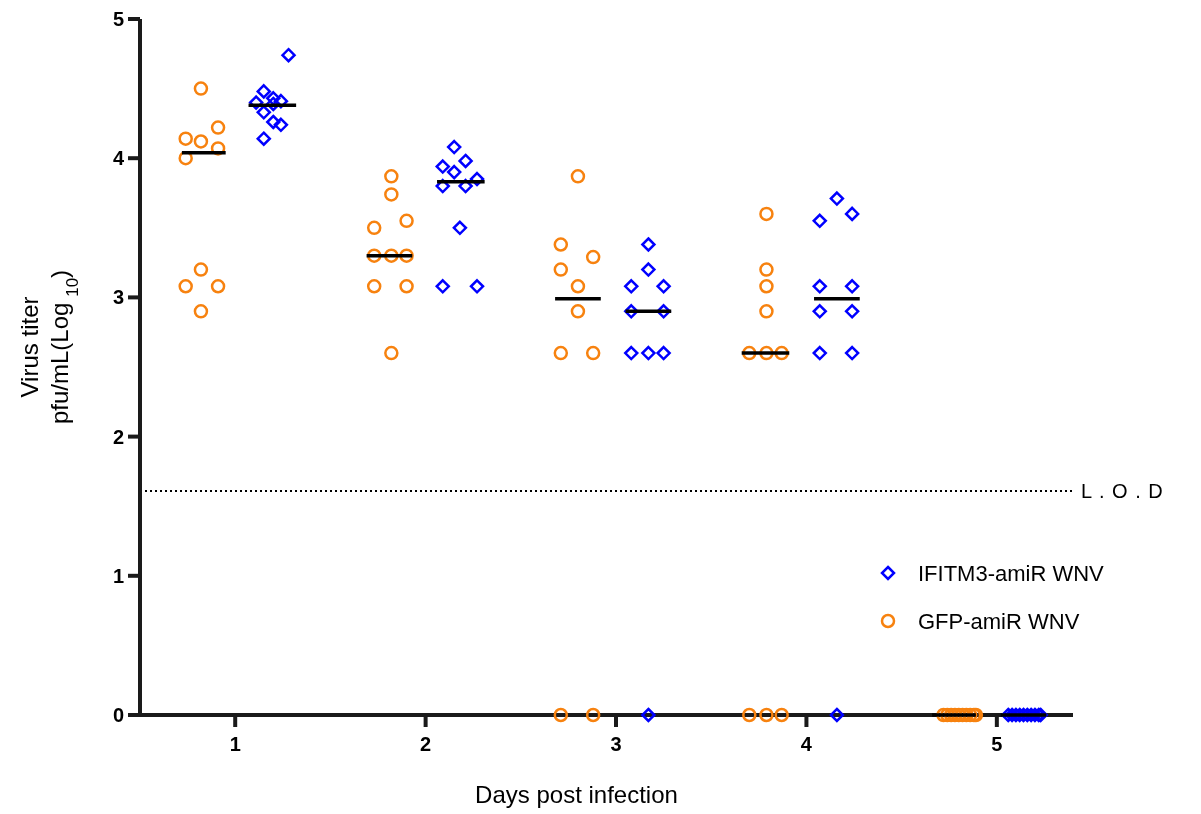 The height and width of the screenshot is (814, 1201). What do you see at coordinates (997, 744) in the screenshot?
I see `x-tick-label: 5` at bounding box center [997, 744].